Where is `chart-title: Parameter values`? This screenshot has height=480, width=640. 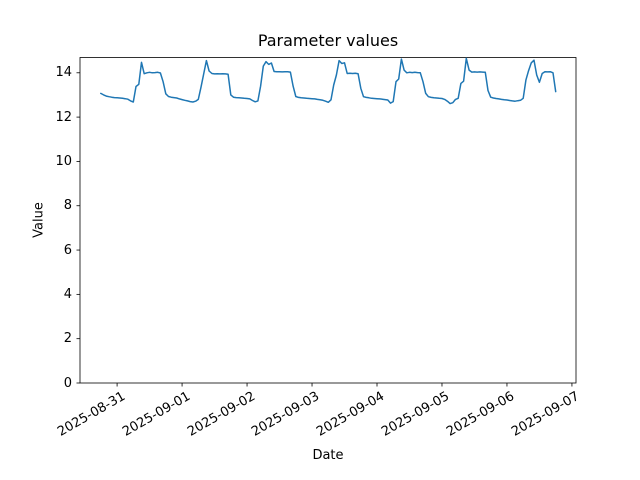
chart-title: Parameter values is located at coordinates (328, 40).